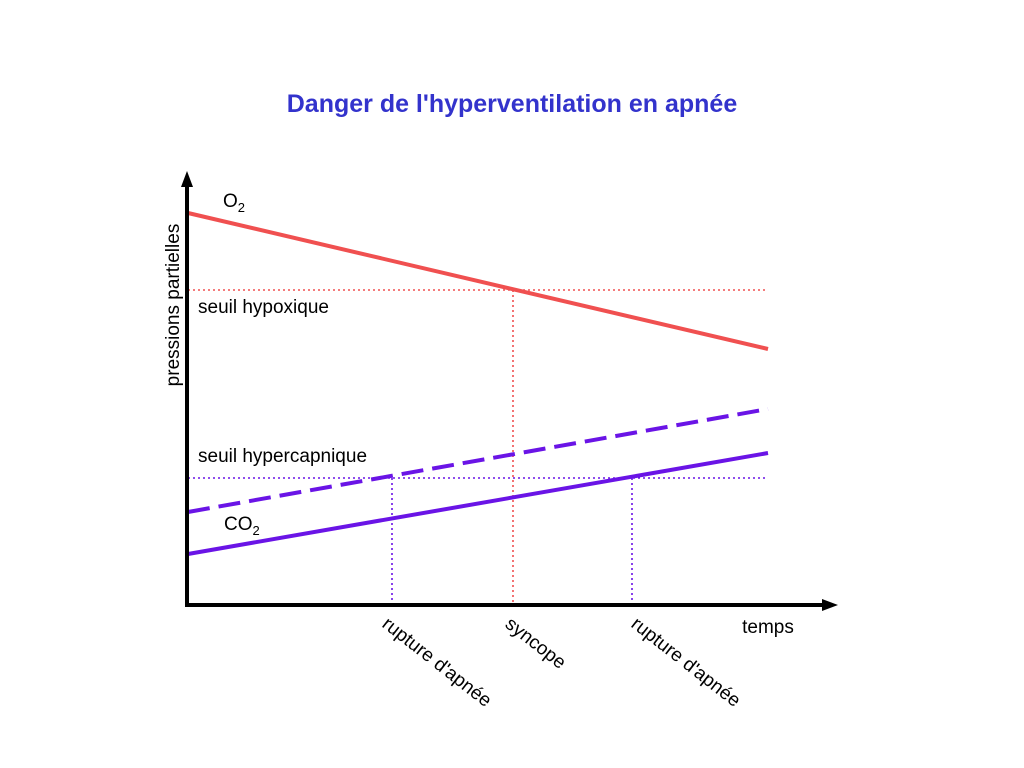 The image size is (1024, 768). Describe the element at coordinates (187, 179) in the screenshot. I see `y-axis-arrowhead` at that location.